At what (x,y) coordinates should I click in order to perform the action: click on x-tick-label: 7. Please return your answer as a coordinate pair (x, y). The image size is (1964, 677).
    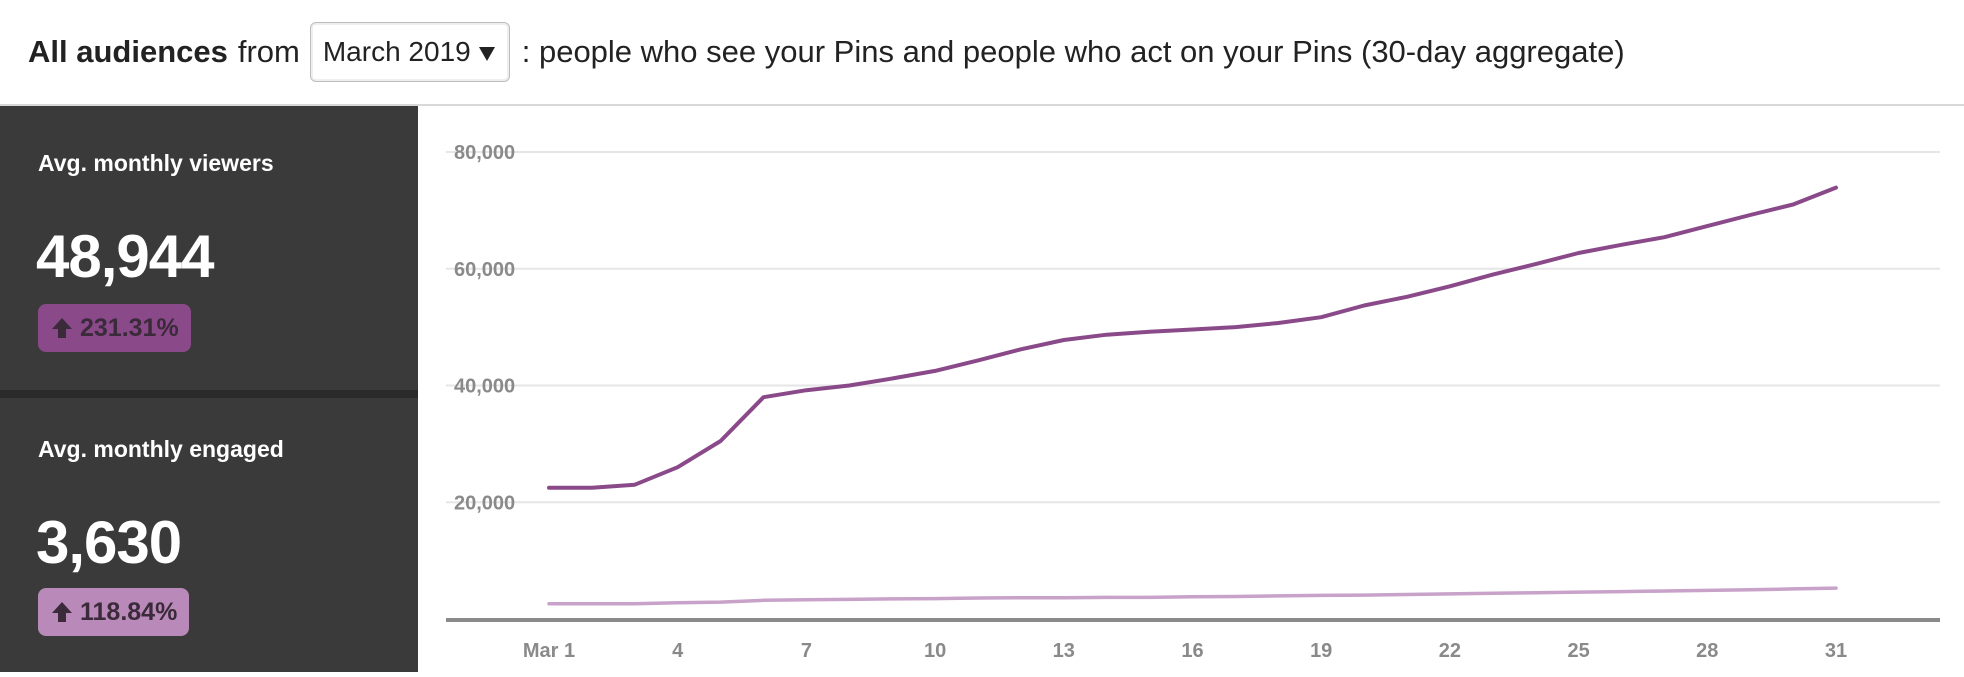
    Looking at the image, I should click on (806, 651).